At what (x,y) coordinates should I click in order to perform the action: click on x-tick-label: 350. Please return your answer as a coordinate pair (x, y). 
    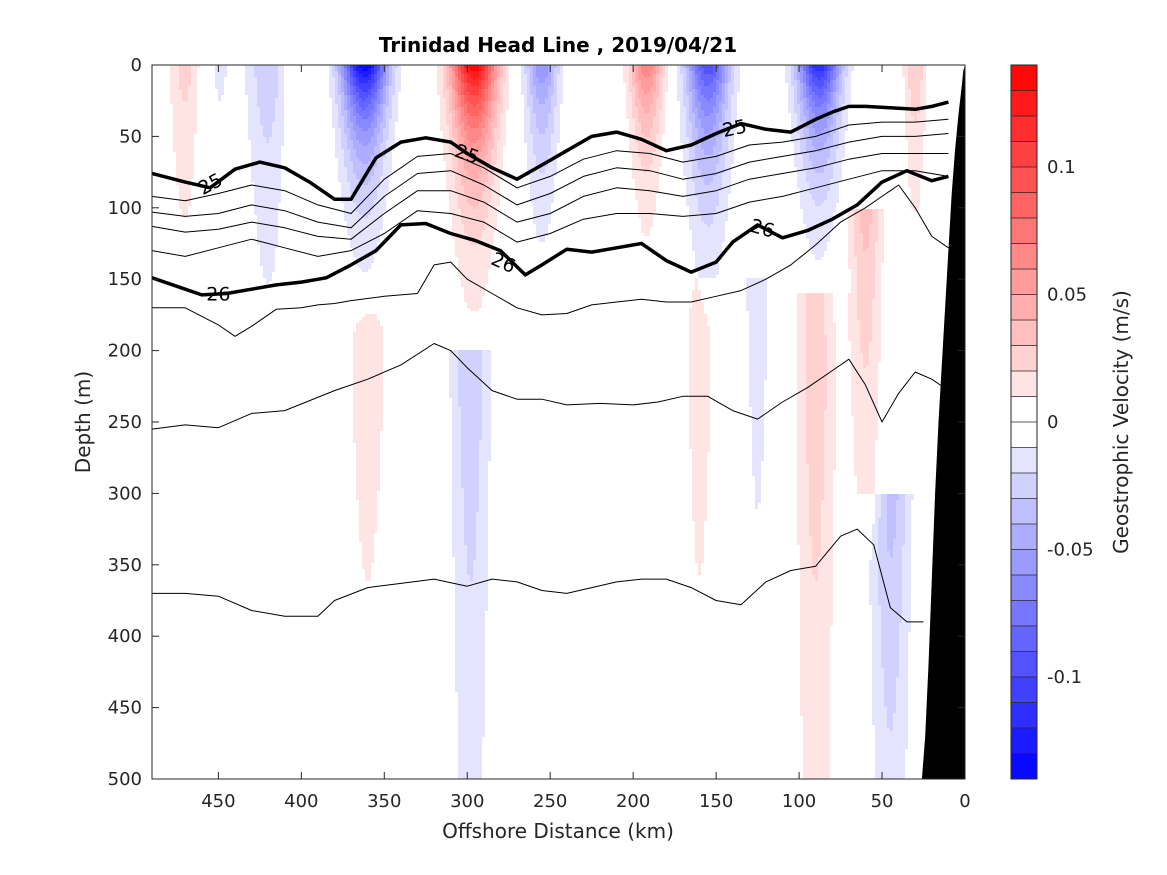
    Looking at the image, I should click on (384, 801).